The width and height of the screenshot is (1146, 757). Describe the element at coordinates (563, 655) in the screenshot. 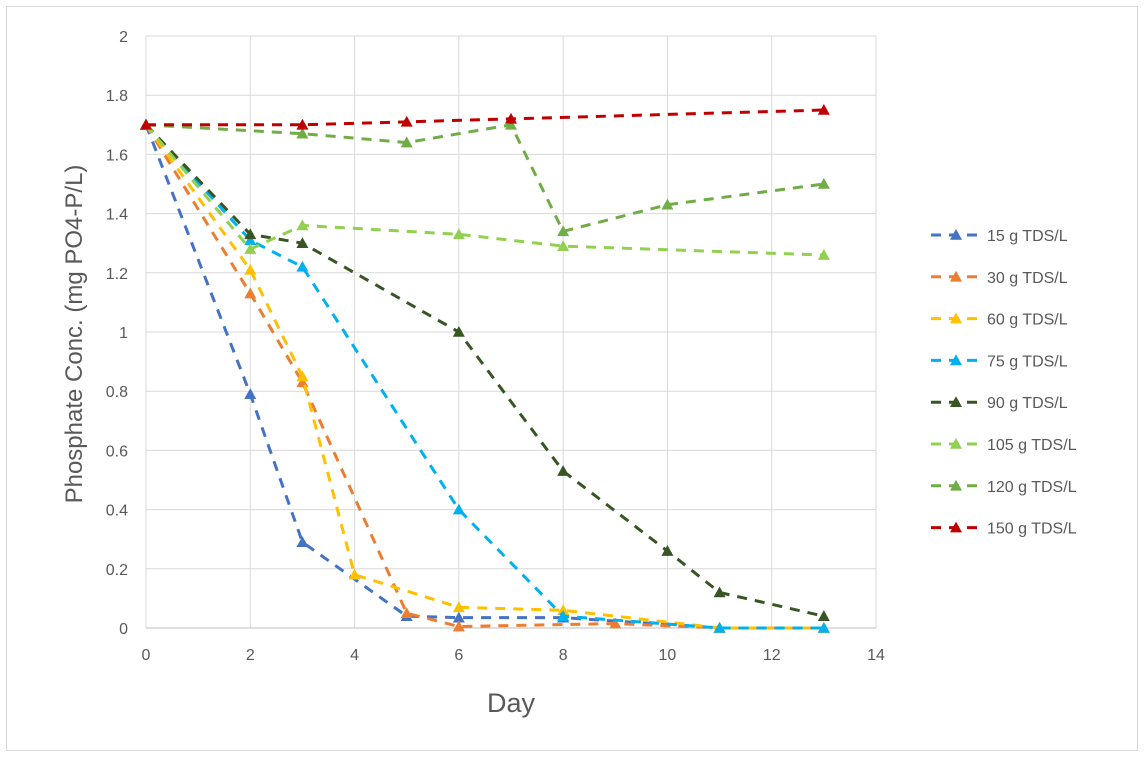

I see `x-tick-label: 8` at that location.